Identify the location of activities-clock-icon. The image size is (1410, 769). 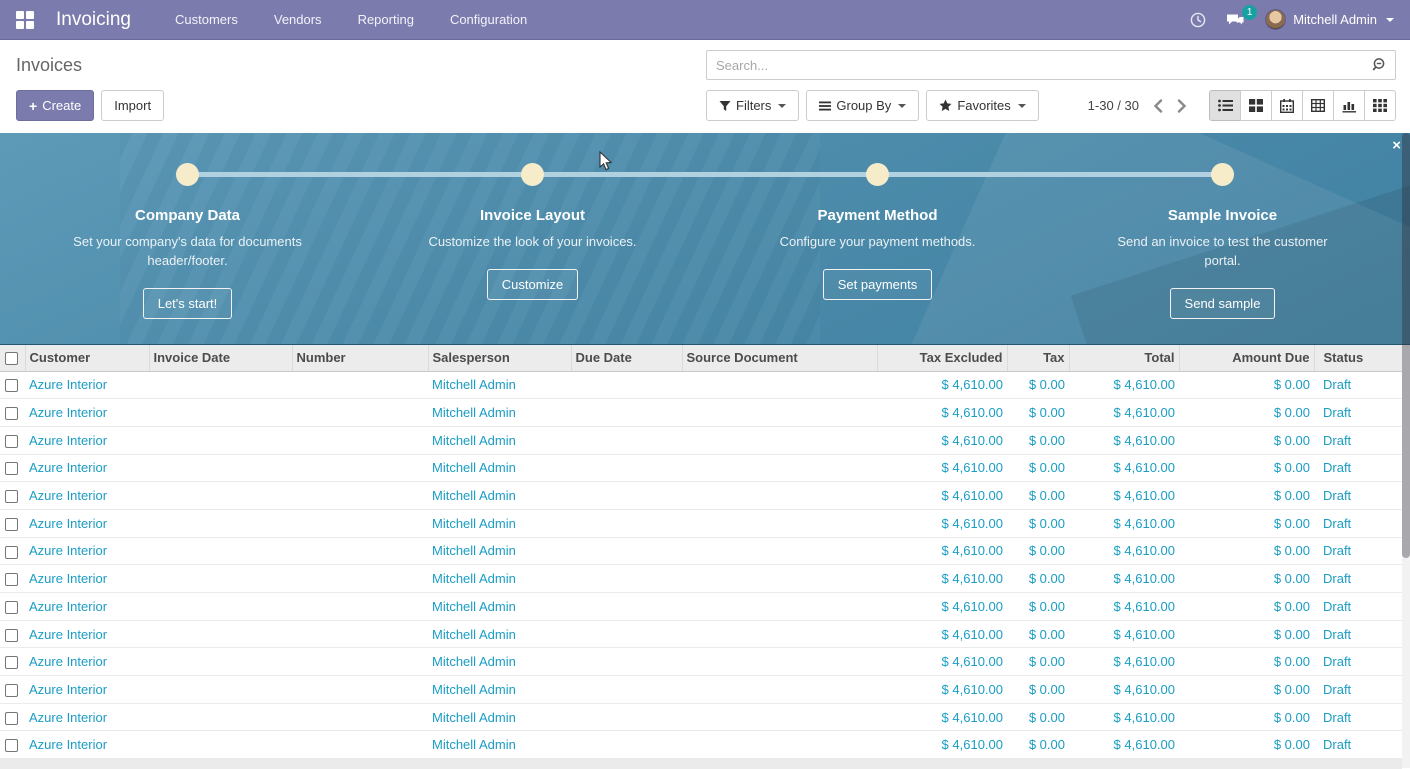
(1198, 20).